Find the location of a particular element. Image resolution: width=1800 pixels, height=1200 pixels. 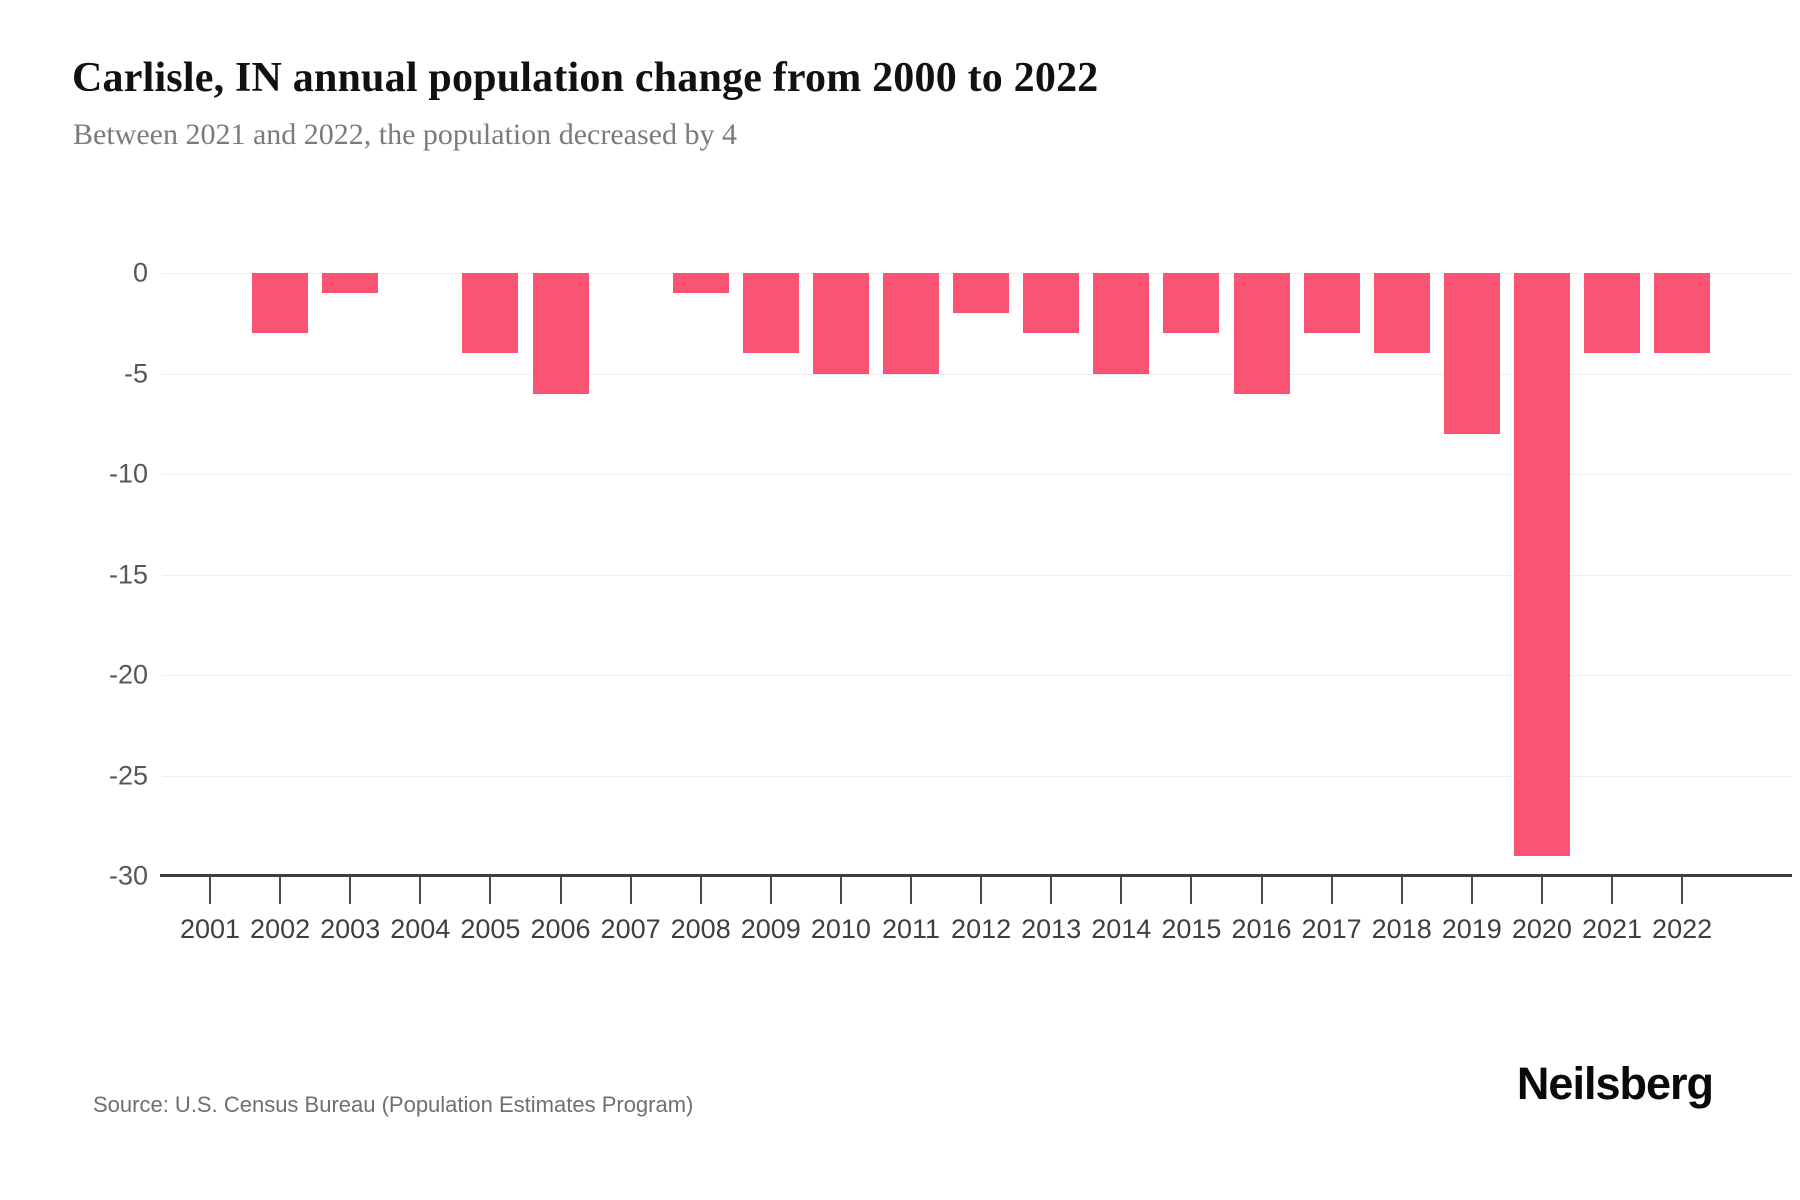

bar-2021 is located at coordinates (1612, 313).